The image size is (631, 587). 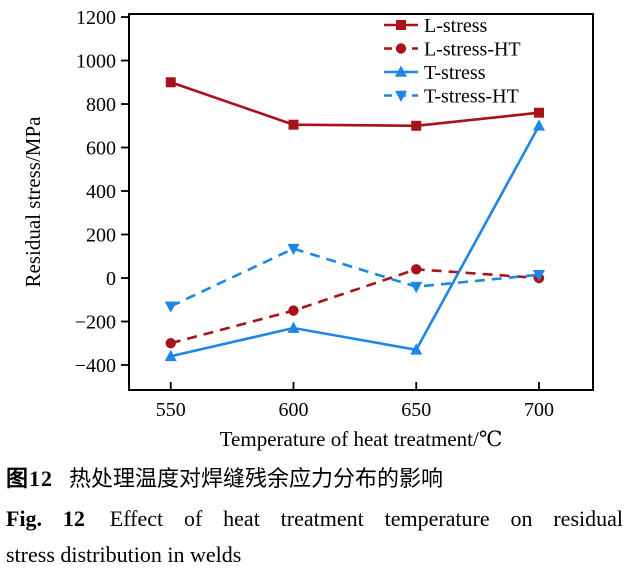 I want to click on x-tick-label: 550, so click(x=171, y=410).